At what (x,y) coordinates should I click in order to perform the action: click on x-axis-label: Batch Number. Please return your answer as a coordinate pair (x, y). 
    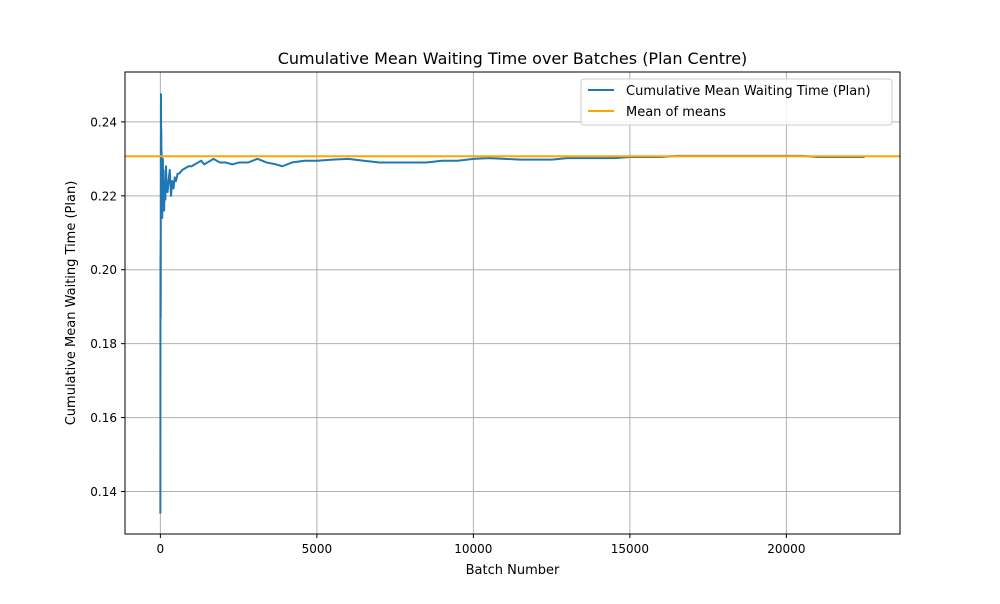
    Looking at the image, I should click on (513, 570).